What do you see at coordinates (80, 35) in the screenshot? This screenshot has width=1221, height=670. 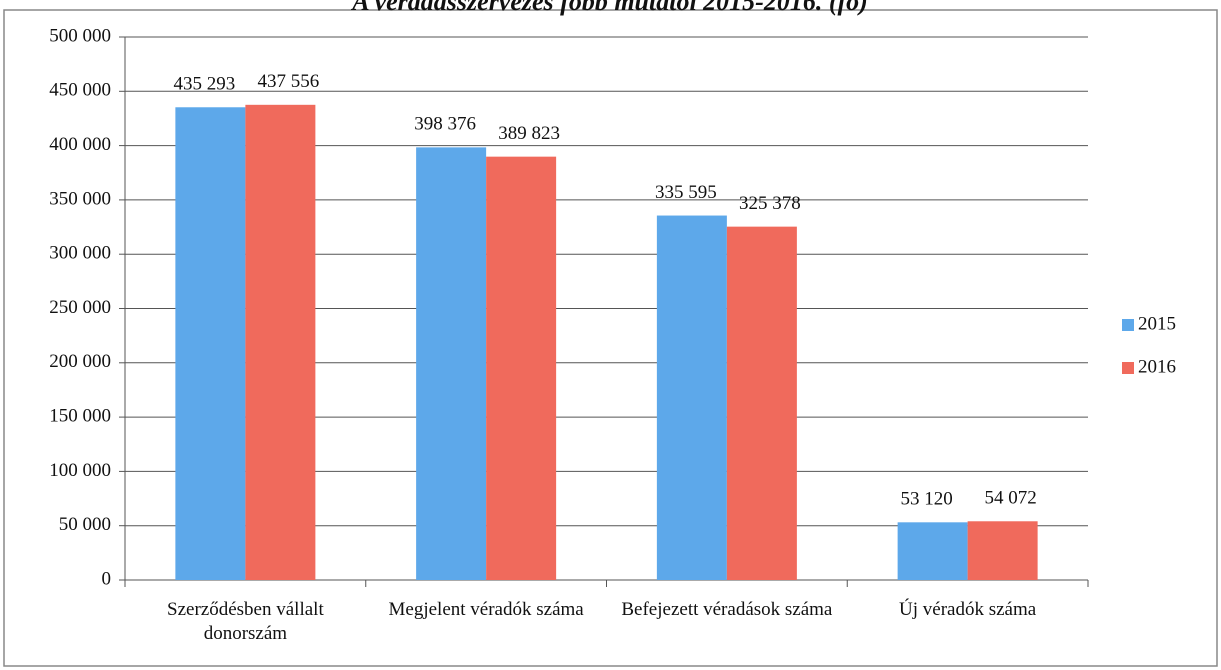 I see `y-tick-label: 500 000` at bounding box center [80, 35].